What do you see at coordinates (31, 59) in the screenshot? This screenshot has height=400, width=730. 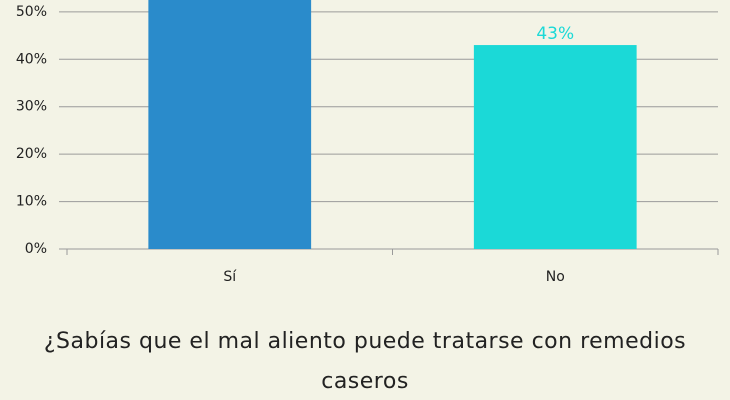 I see `y-tick-label: 40%` at bounding box center [31, 59].